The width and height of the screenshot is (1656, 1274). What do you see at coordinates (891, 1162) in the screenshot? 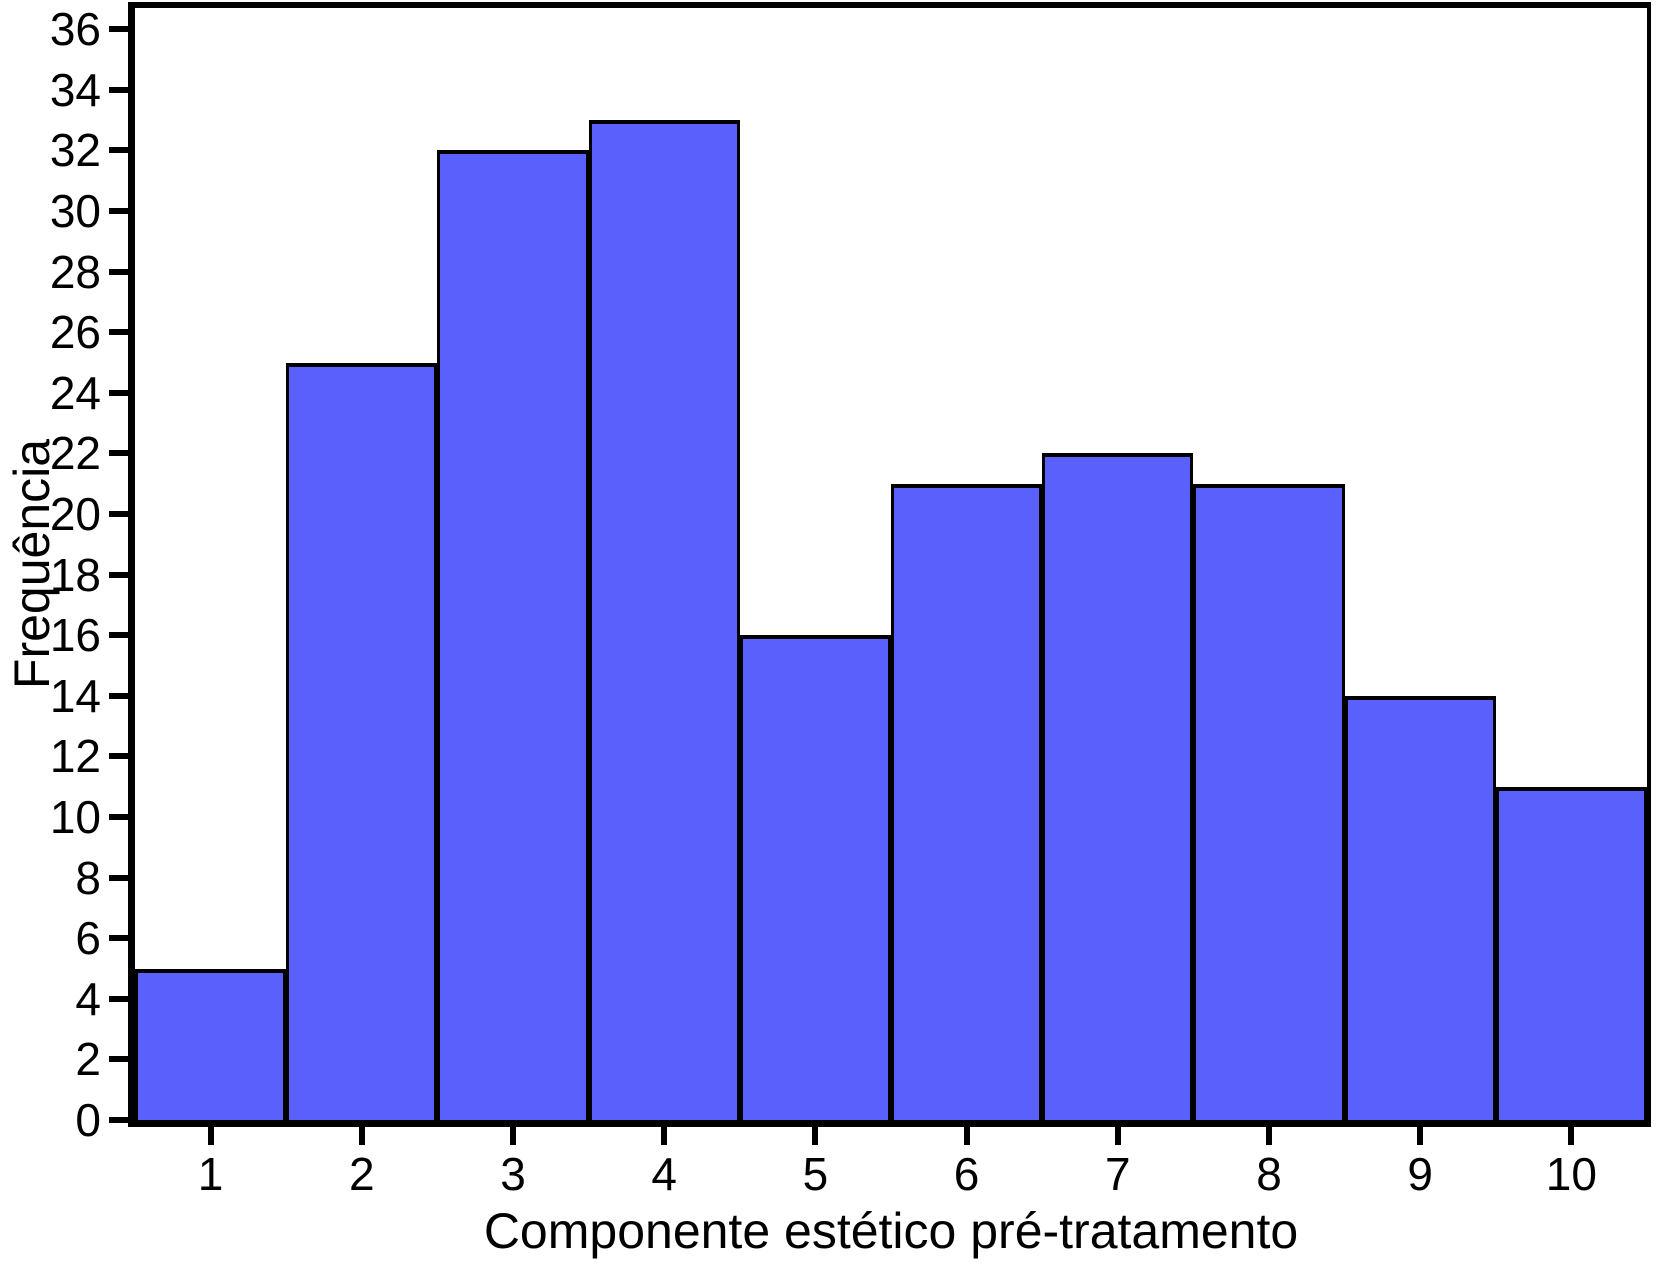
I see `x-axis: 1 2 3 4 5 6 7 8 9 10` at bounding box center [891, 1162].